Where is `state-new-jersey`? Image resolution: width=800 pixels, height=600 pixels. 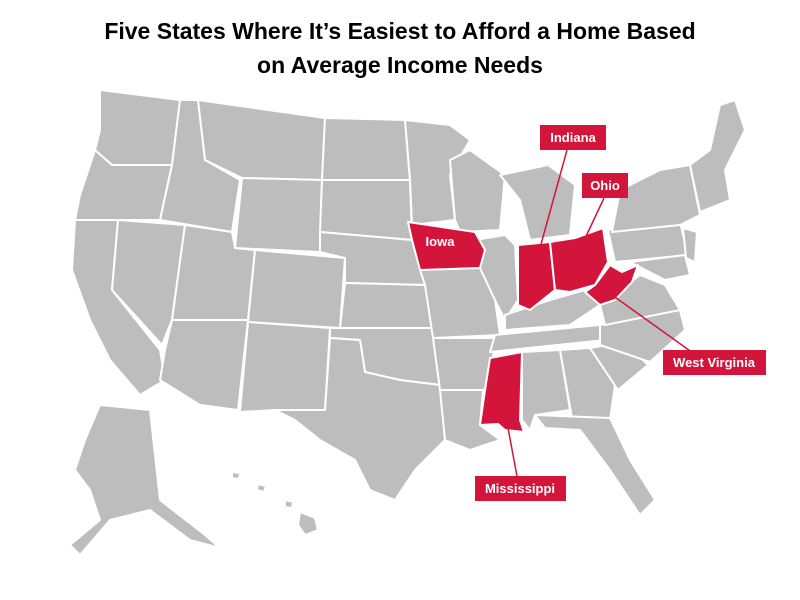 state-new-jersey is located at coordinates (690, 245).